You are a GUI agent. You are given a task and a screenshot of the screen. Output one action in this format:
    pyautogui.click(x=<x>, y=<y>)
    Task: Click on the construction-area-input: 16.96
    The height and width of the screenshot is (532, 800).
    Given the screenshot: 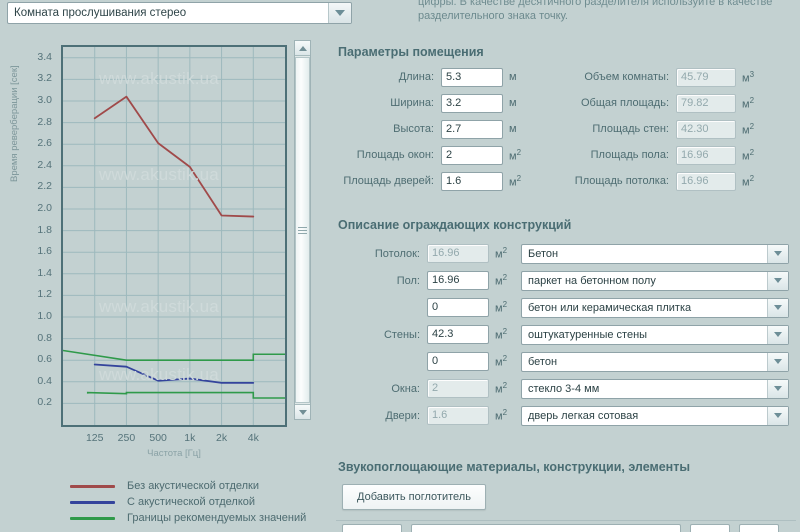 What is the action you would take?
    pyautogui.click(x=458, y=280)
    